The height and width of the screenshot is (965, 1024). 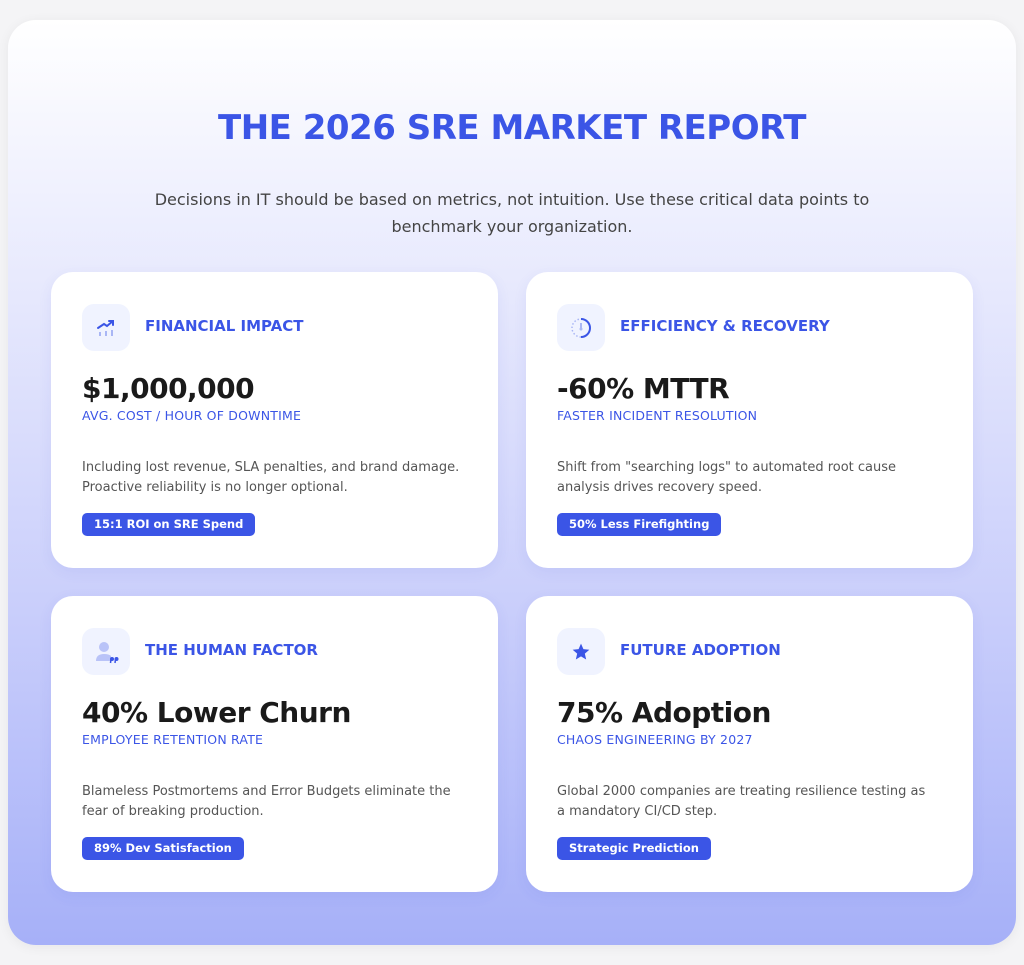 What do you see at coordinates (192, 415) in the screenshot?
I see `card-label: AVG. COST / HOUR OF DOWNTIME` at bounding box center [192, 415].